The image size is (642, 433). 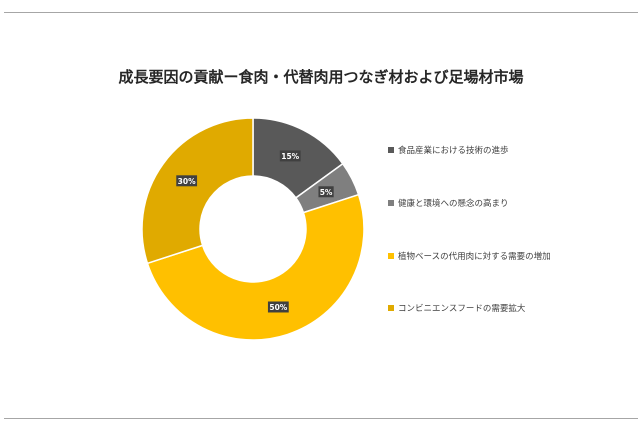 I want to click on data-label-text: 30%, so click(x=187, y=181).